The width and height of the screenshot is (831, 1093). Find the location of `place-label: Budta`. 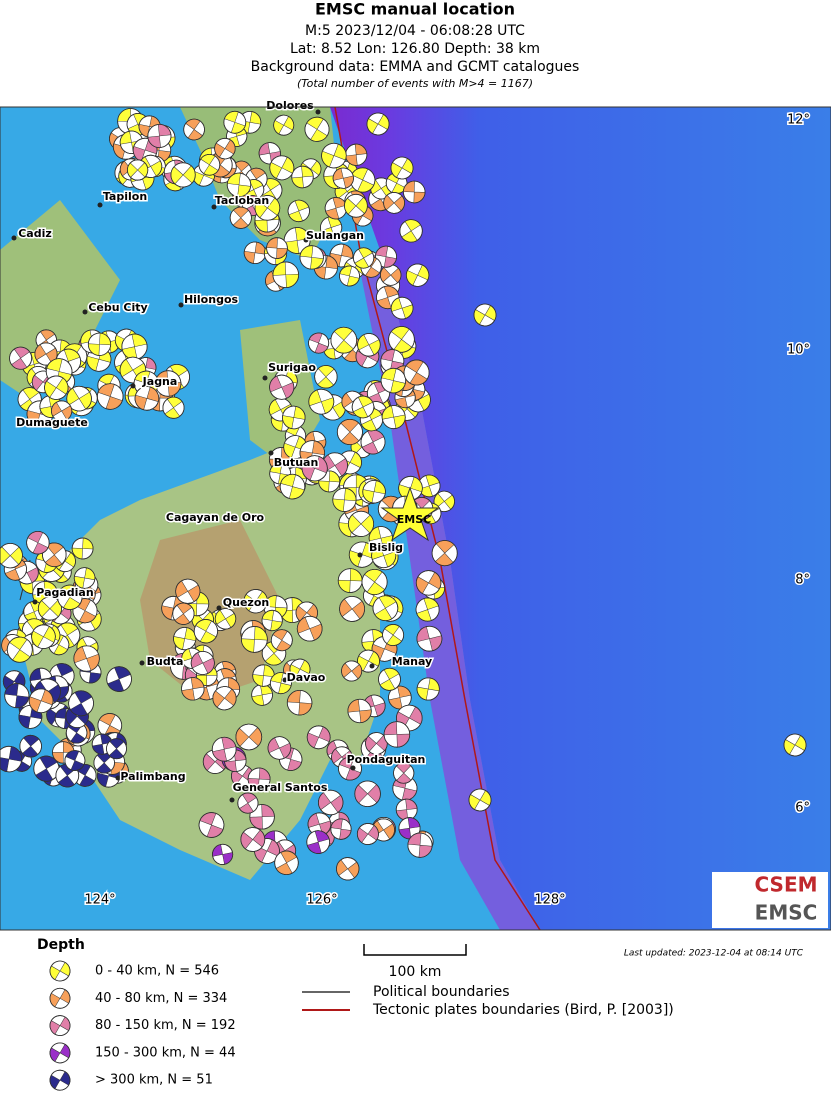

place-label: Budta is located at coordinates (165, 661).